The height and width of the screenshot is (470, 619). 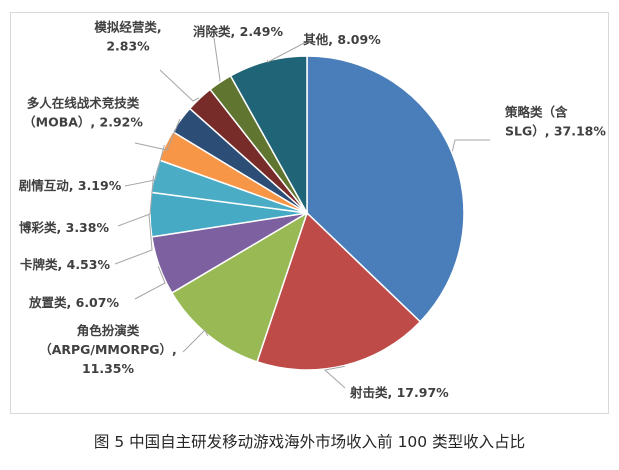 I want to click on slice-label: 射击类, 17.97%, so click(x=399, y=392).